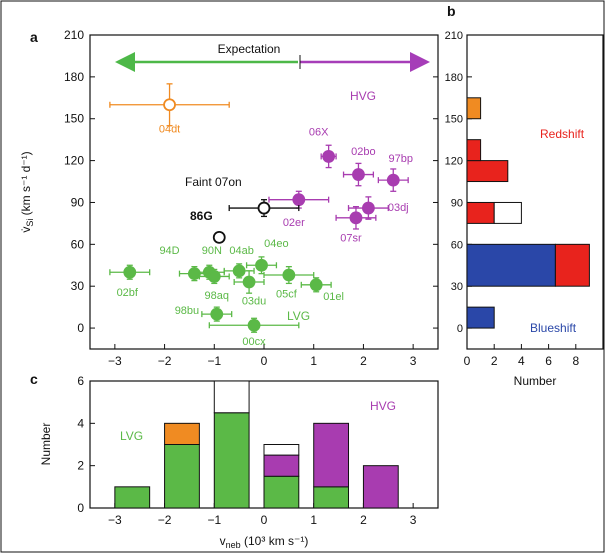 This screenshot has width=605, height=553. Describe the element at coordinates (169, 130) in the screenshot. I see `point-label: 04dt` at that location.